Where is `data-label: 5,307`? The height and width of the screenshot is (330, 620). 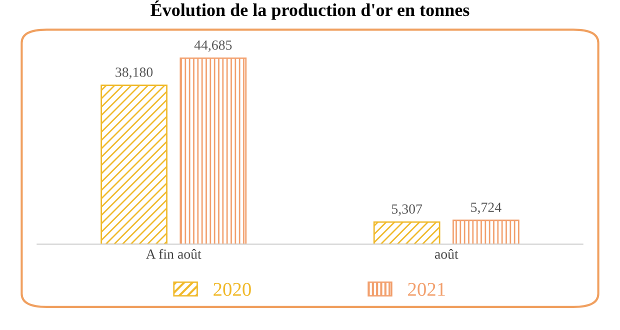 data-label: 5,307 is located at coordinates (407, 210).